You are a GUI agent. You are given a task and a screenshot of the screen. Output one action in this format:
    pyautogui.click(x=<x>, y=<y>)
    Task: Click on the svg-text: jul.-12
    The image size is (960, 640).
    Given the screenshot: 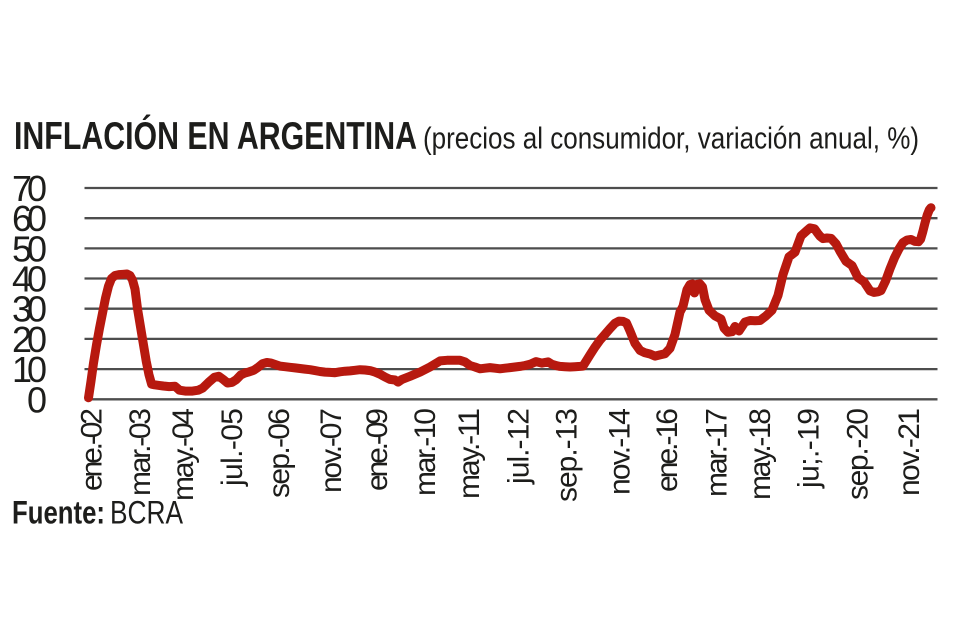 What is the action you would take?
    pyautogui.click(x=519, y=446)
    